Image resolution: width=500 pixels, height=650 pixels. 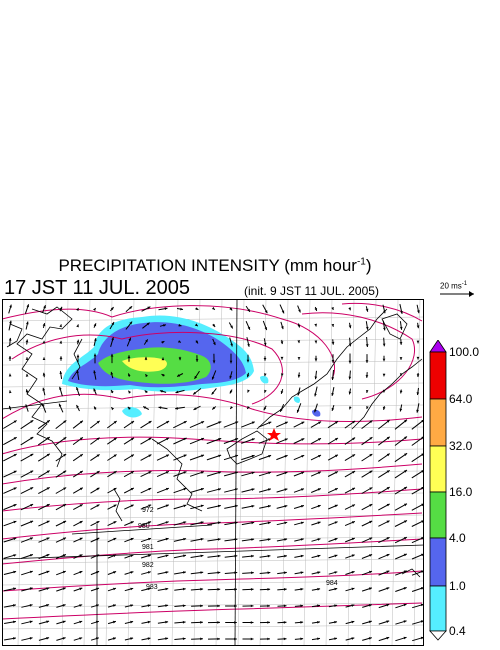 I want to click on isobar-labels: 972 980 981 982 983 984, so click(x=238, y=549).